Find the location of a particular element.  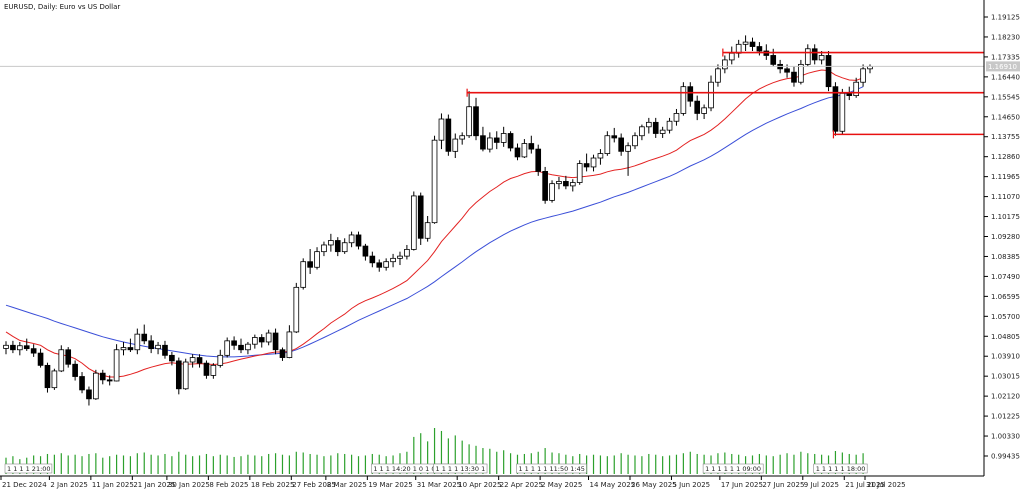

price-tick-label: 1.15545 is located at coordinates (1005, 97).